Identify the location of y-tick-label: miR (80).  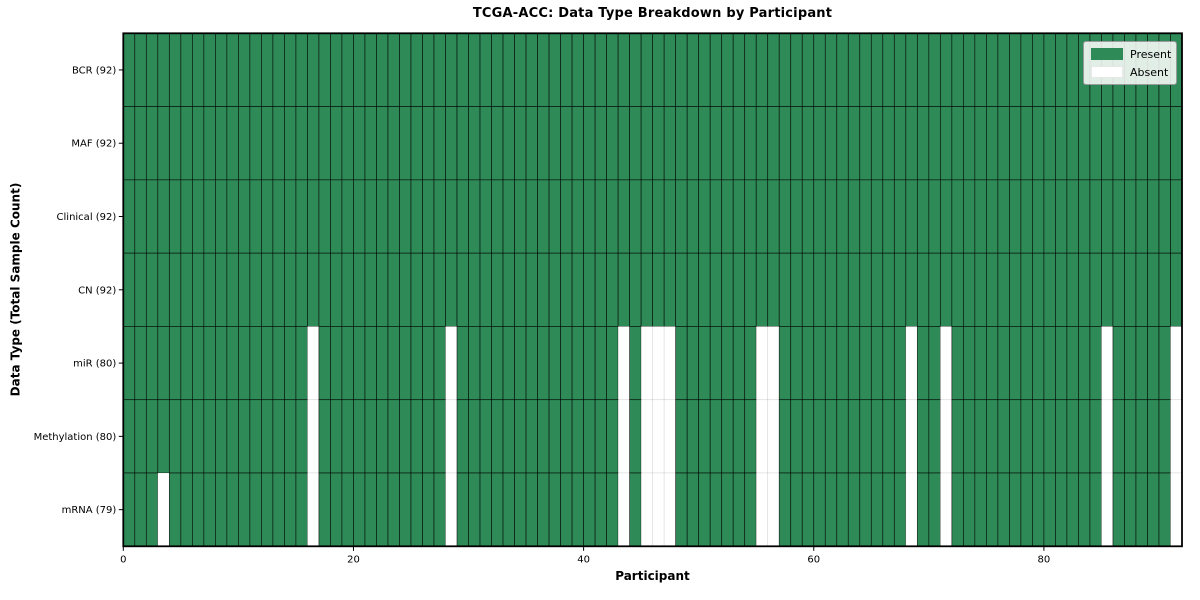
(94, 364).